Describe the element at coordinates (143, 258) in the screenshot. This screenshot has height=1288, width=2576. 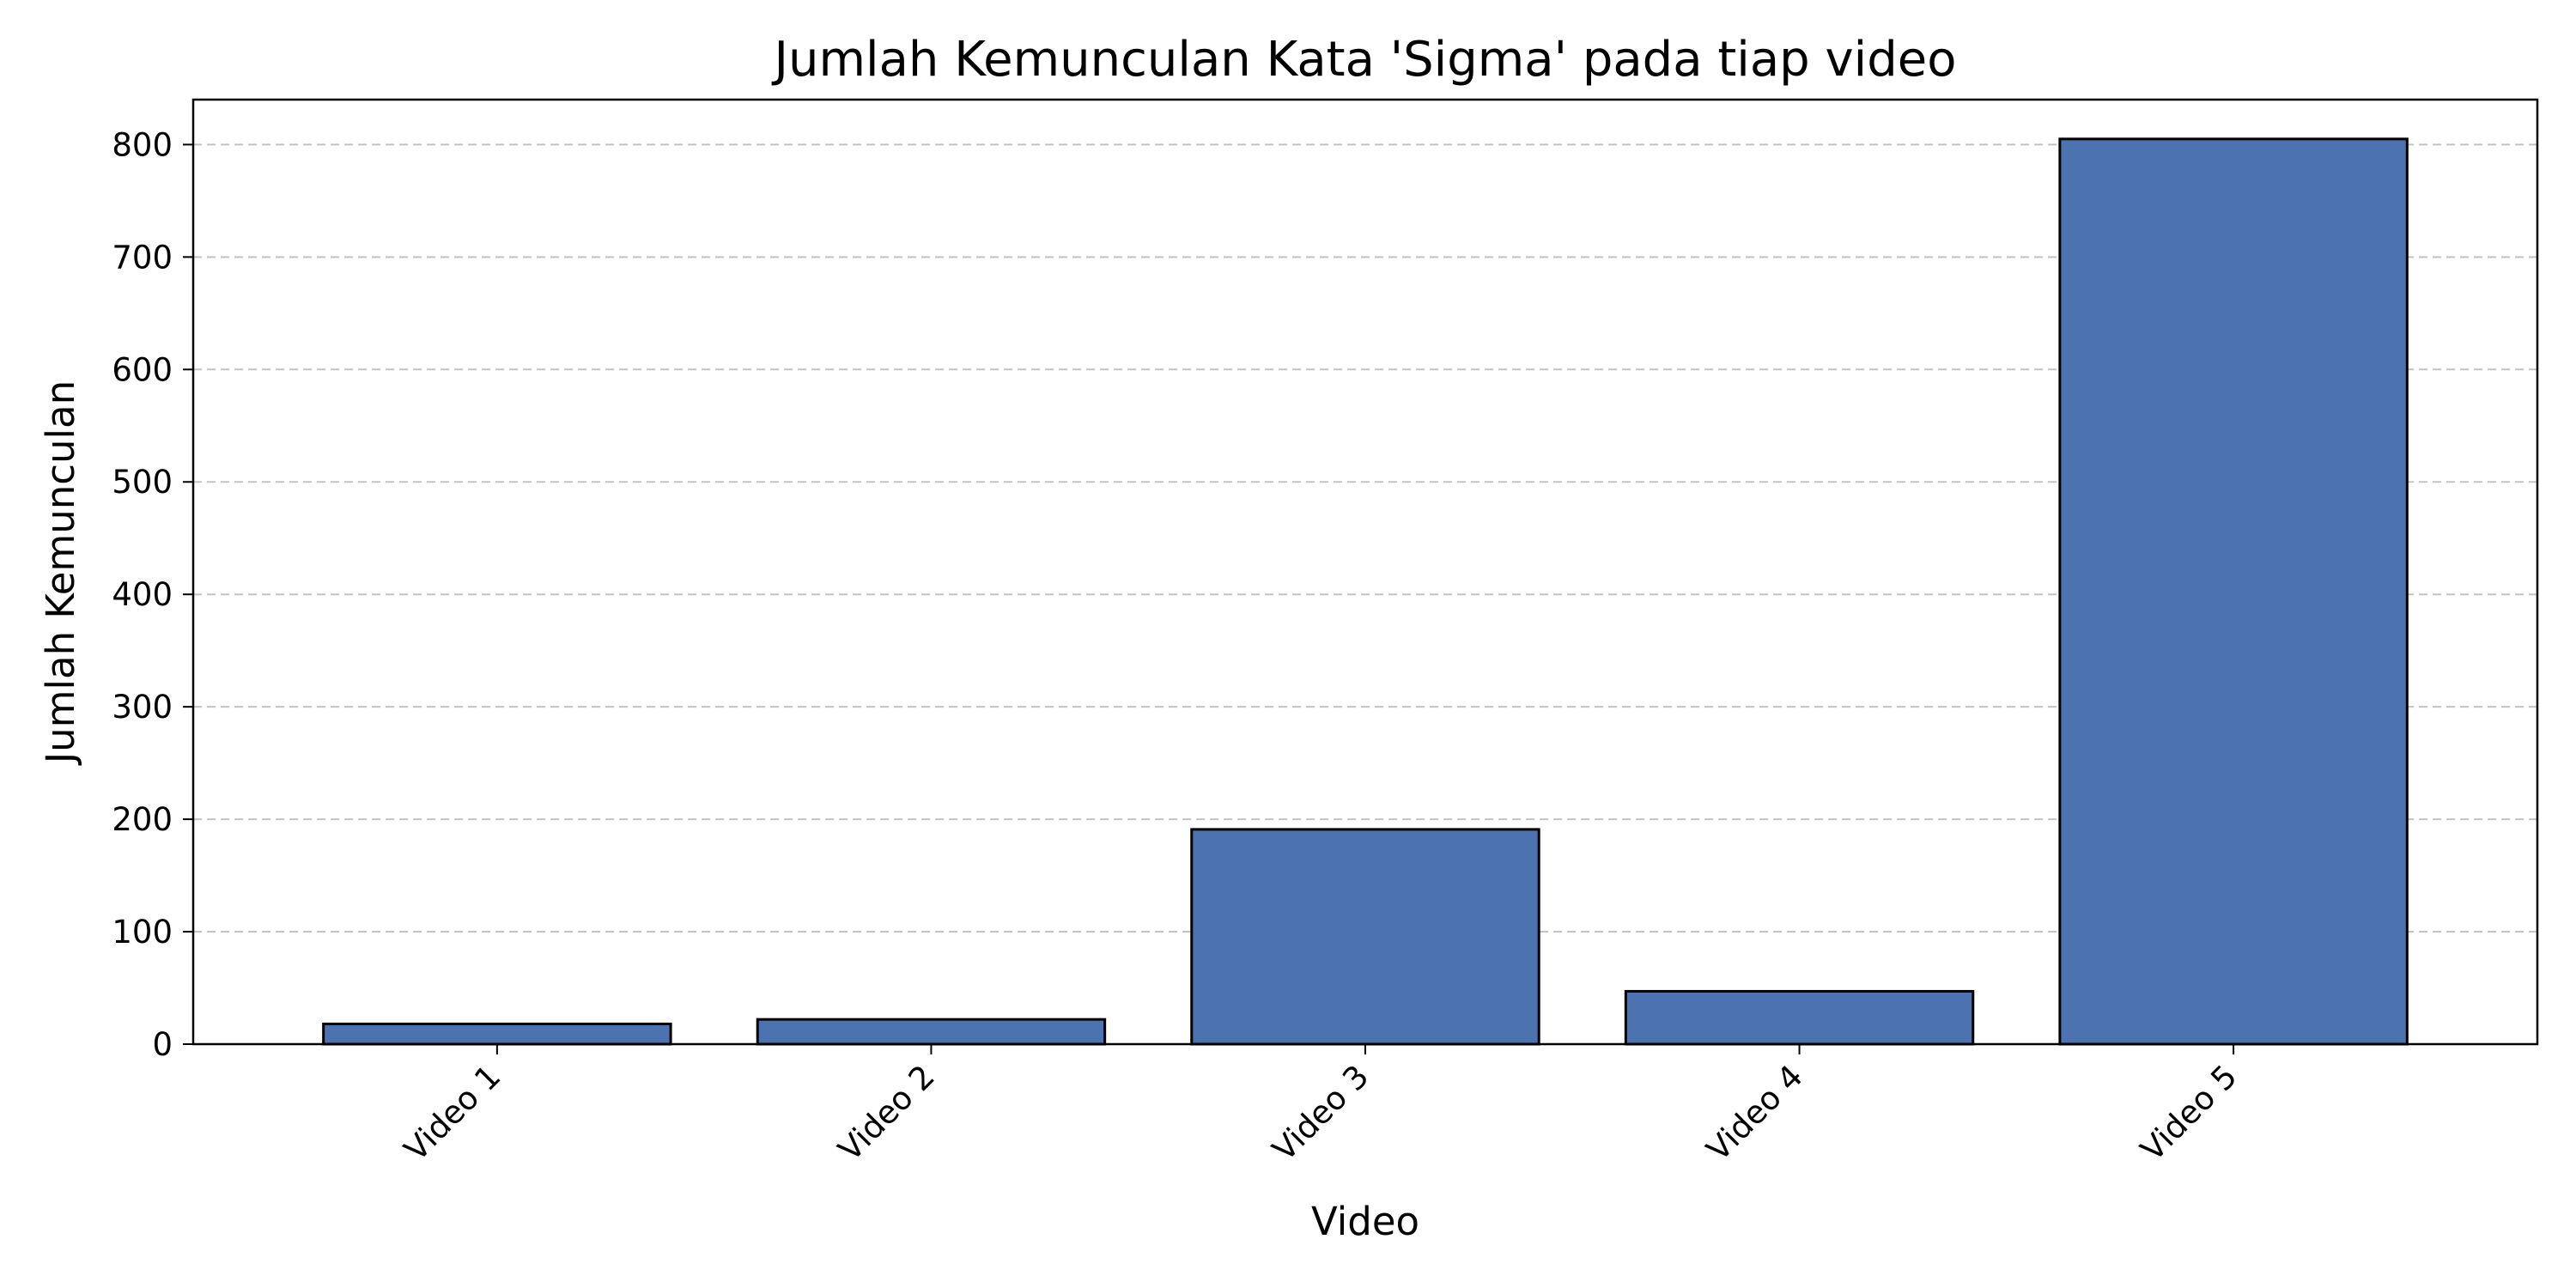
I see `y-tick-label: 700` at that location.